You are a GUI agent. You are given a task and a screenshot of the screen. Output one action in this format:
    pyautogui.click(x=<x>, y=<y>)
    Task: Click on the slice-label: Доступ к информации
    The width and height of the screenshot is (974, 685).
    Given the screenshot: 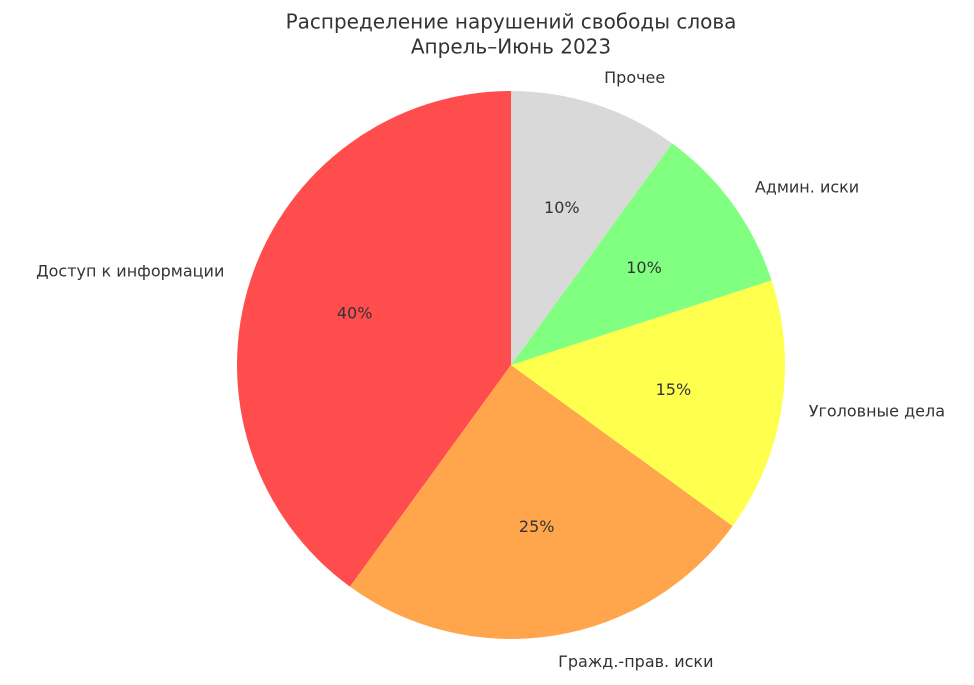 What is the action you would take?
    pyautogui.click(x=130, y=270)
    